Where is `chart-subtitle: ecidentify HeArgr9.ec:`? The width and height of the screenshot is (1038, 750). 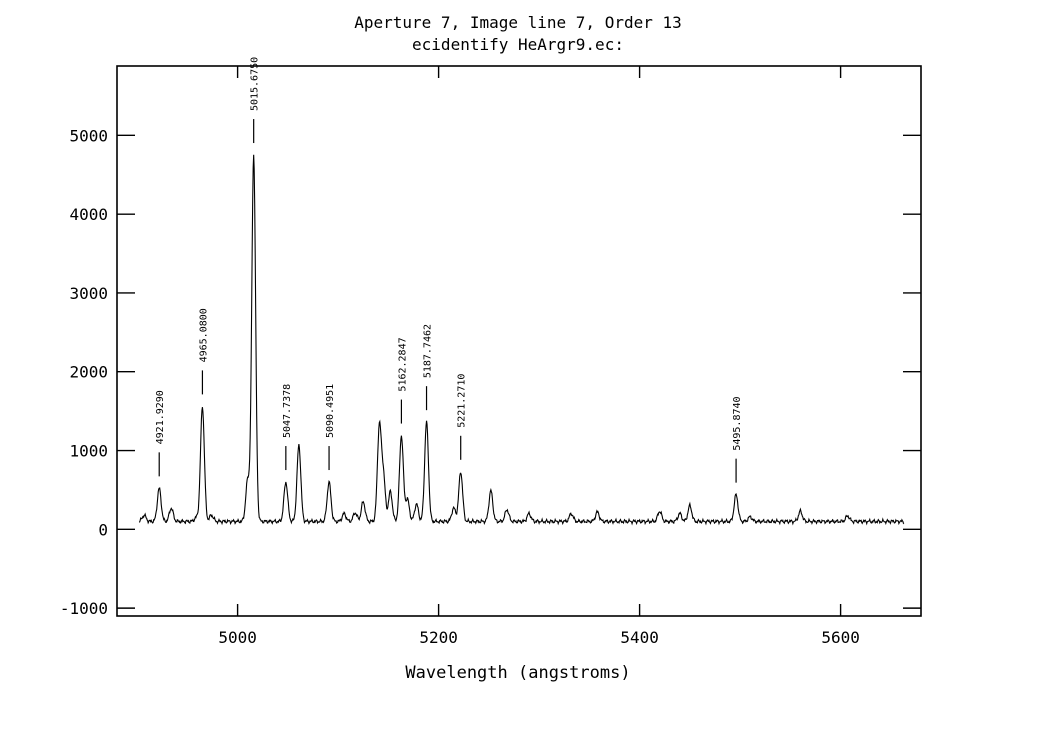 chart-subtitle: ecidentify HeArgr9.ec: is located at coordinates (518, 44).